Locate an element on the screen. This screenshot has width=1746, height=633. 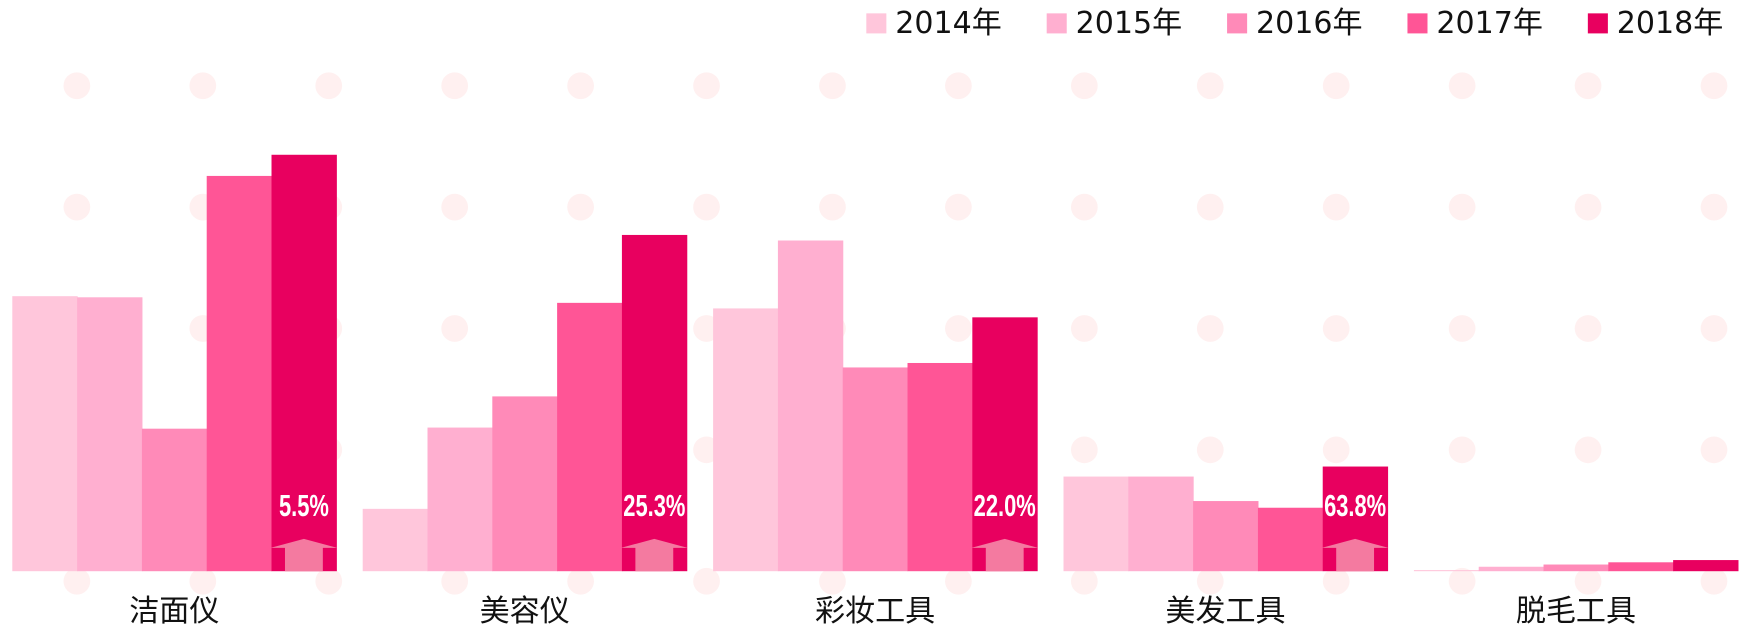
x-tick-label: 彩妆工具 is located at coordinates (875, 611).